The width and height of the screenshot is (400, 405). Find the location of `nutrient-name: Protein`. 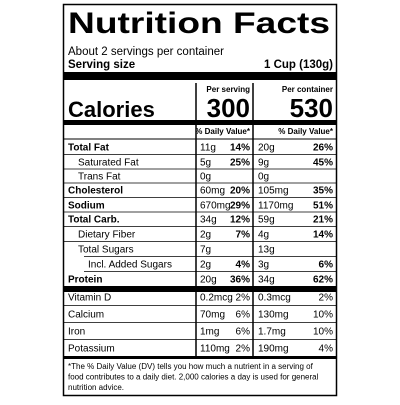

nutrient-name: Protein is located at coordinates (85, 280).